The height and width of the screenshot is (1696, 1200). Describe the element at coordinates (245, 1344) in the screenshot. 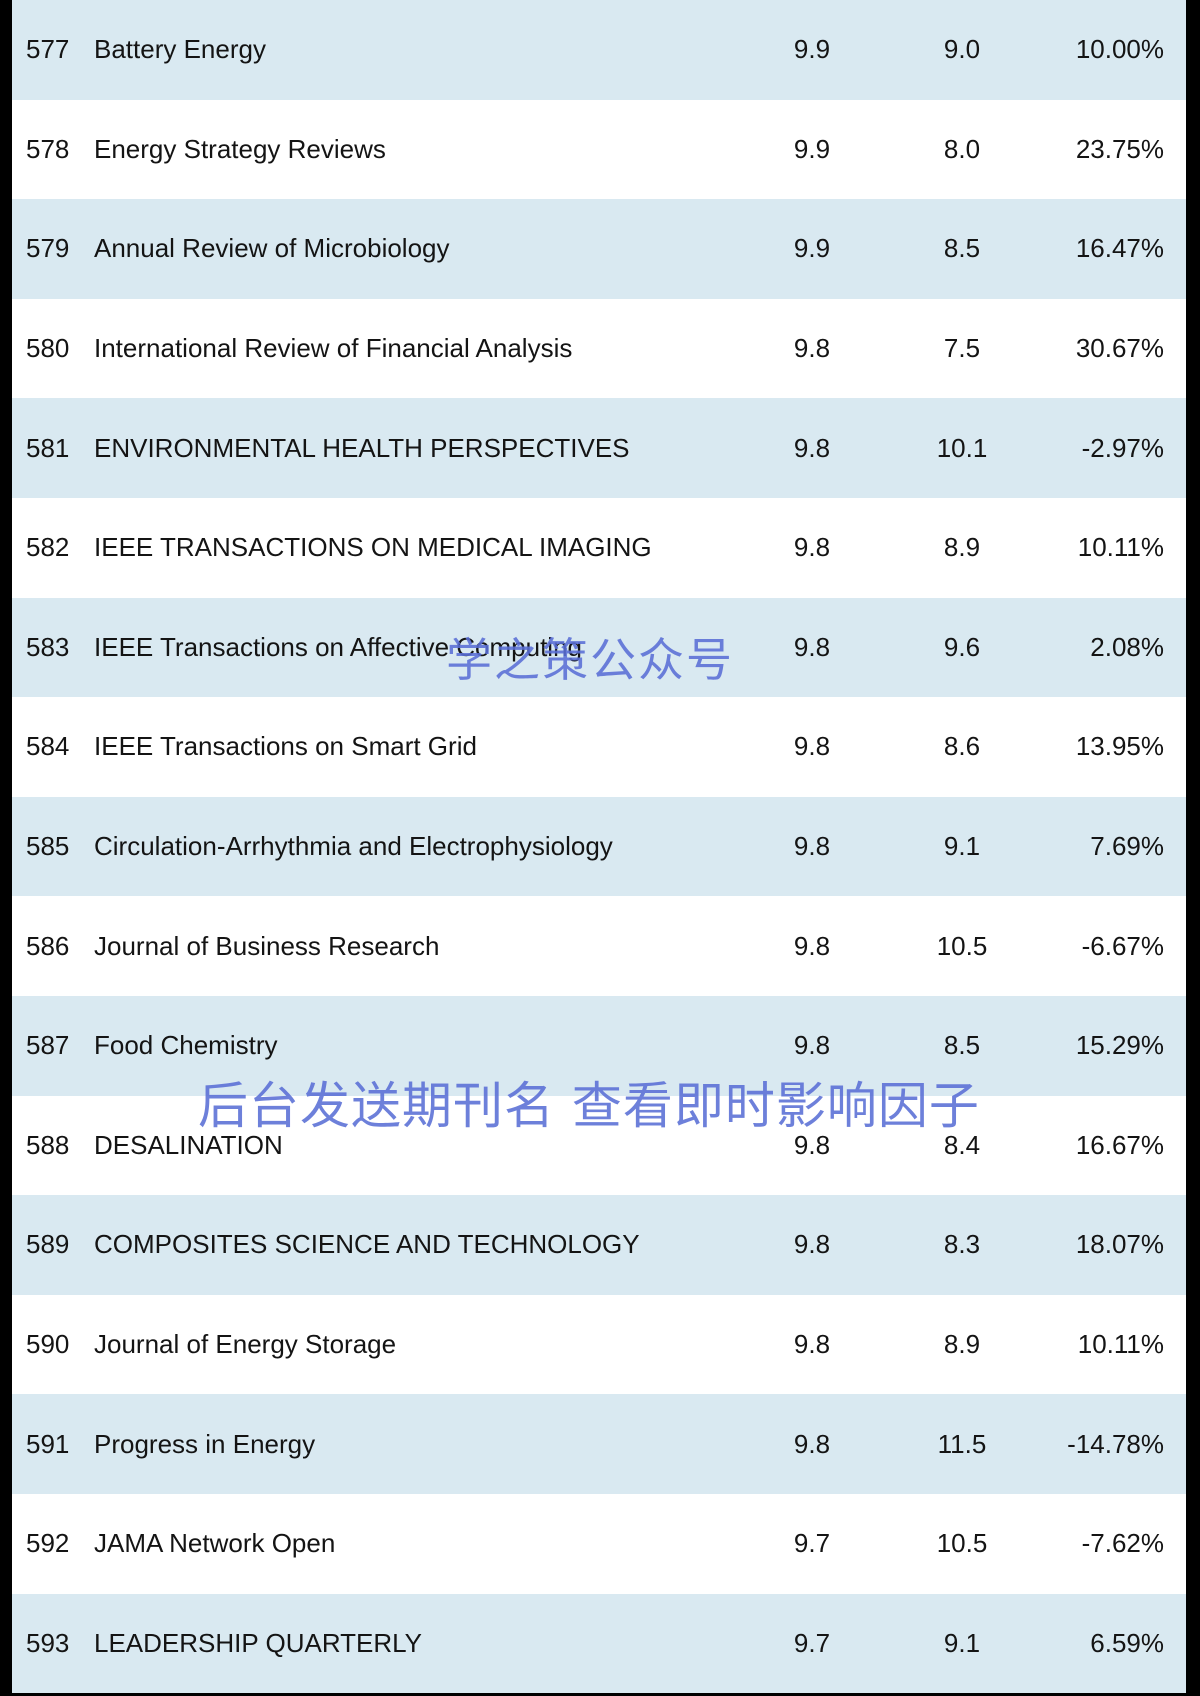

I see `journal-name-cell: Journal of Energy Storage` at that location.